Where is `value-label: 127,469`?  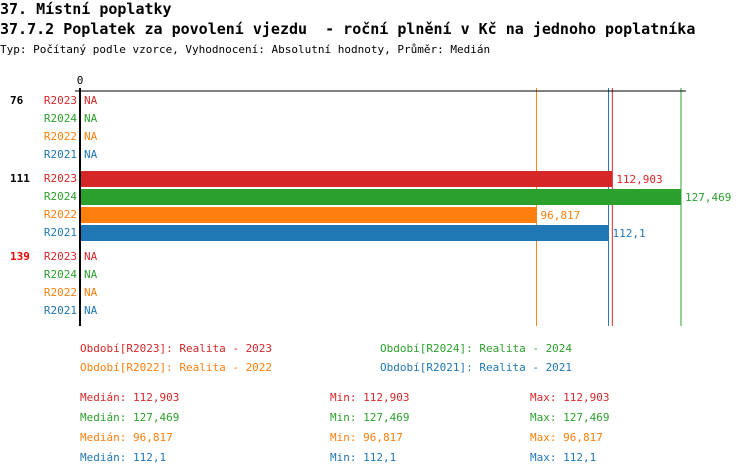 value-label: 127,469 is located at coordinates (708, 197).